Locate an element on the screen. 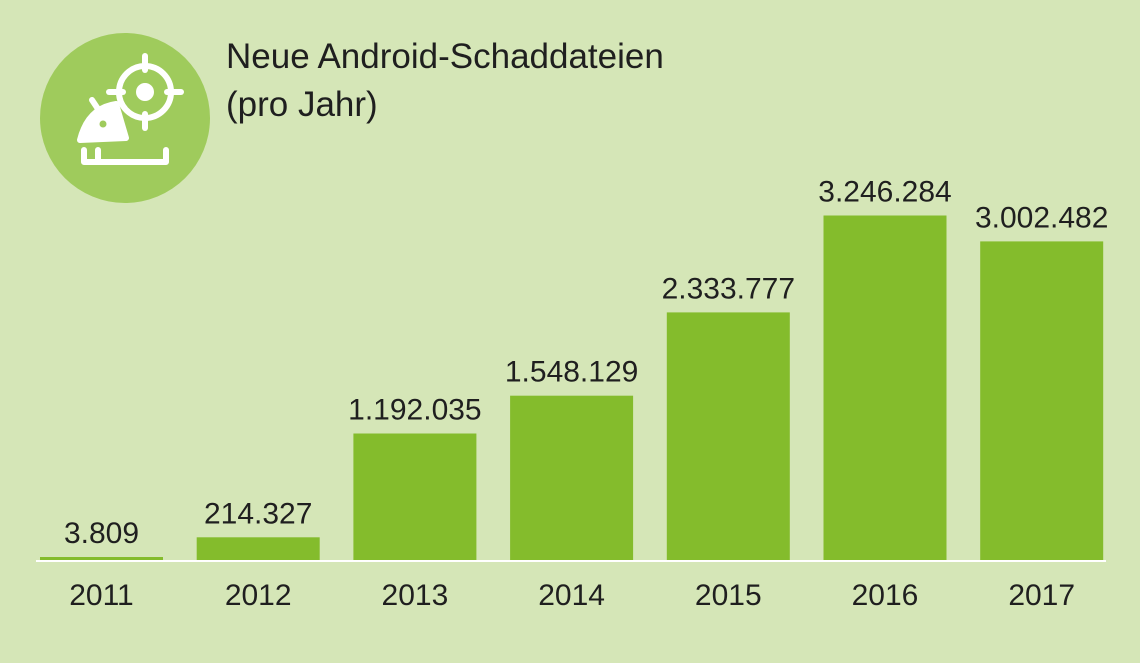 The image size is (1140, 663). value-label-2016: 3.246.284 is located at coordinates (884, 192).